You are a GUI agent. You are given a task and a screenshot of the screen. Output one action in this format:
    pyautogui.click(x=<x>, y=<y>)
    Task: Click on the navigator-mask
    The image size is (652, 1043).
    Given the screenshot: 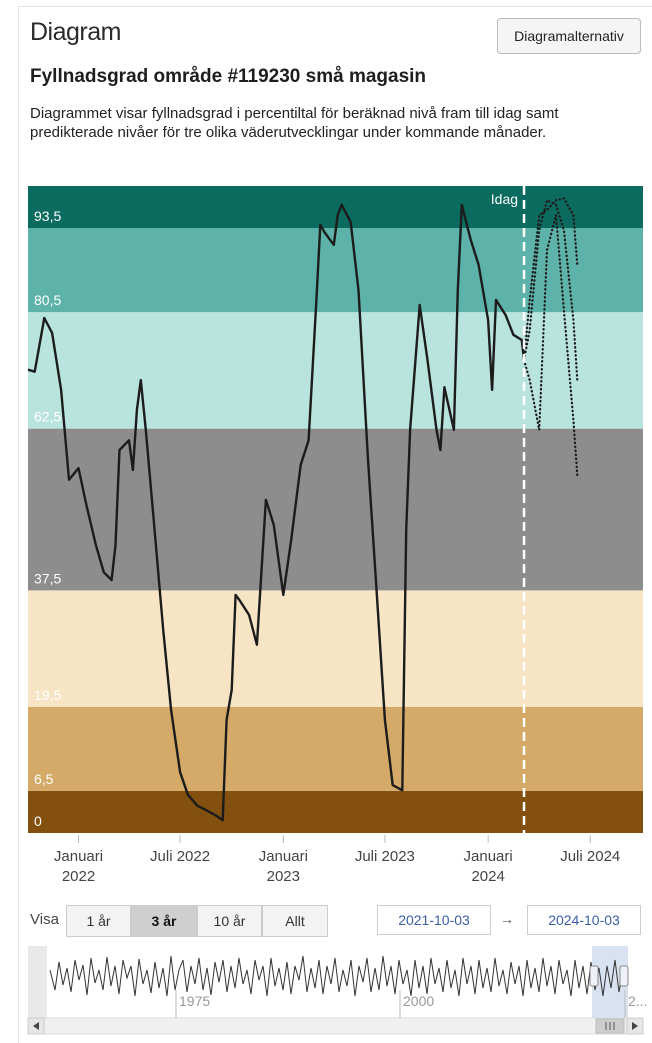 What is the action you would take?
    pyautogui.click(x=37, y=982)
    